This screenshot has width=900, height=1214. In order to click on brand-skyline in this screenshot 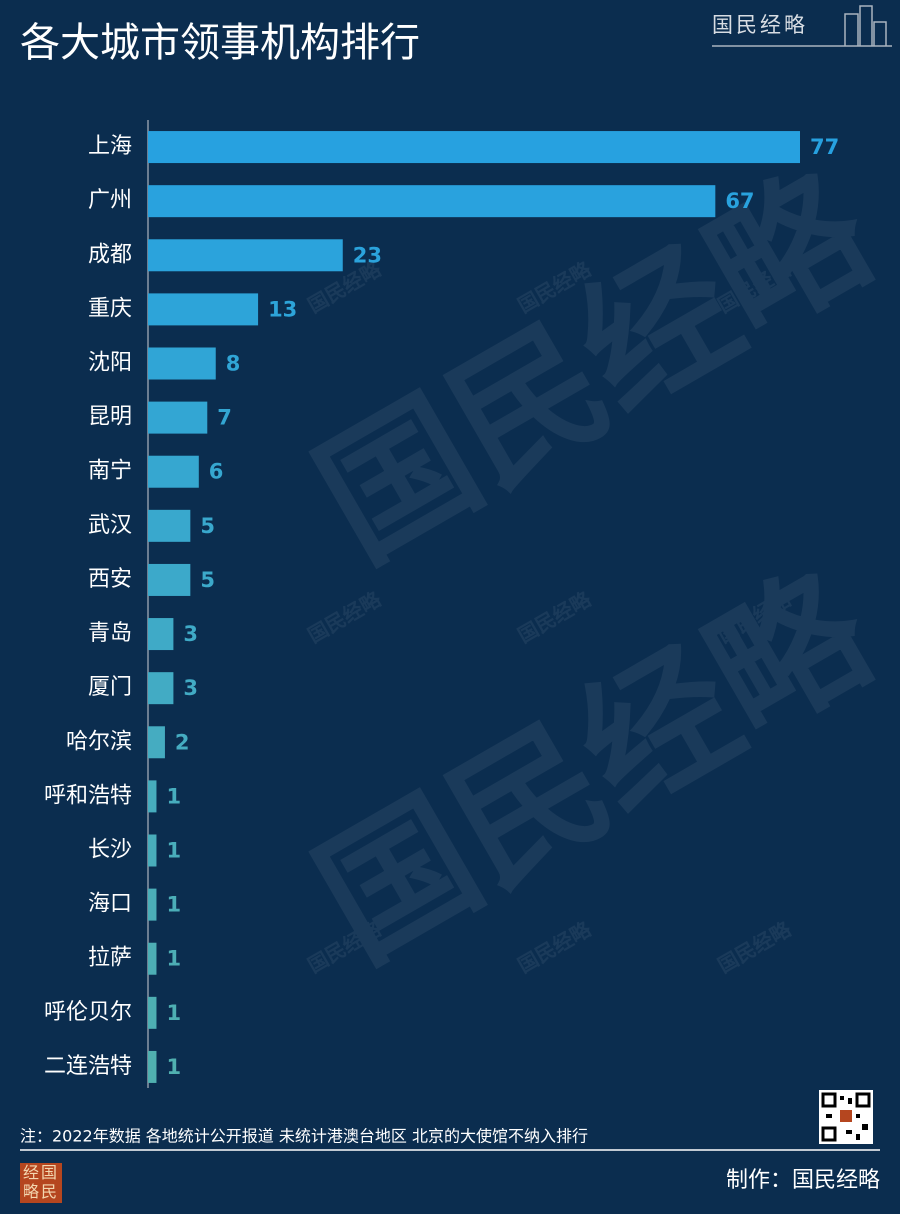, I will do `click(802, 26)`.